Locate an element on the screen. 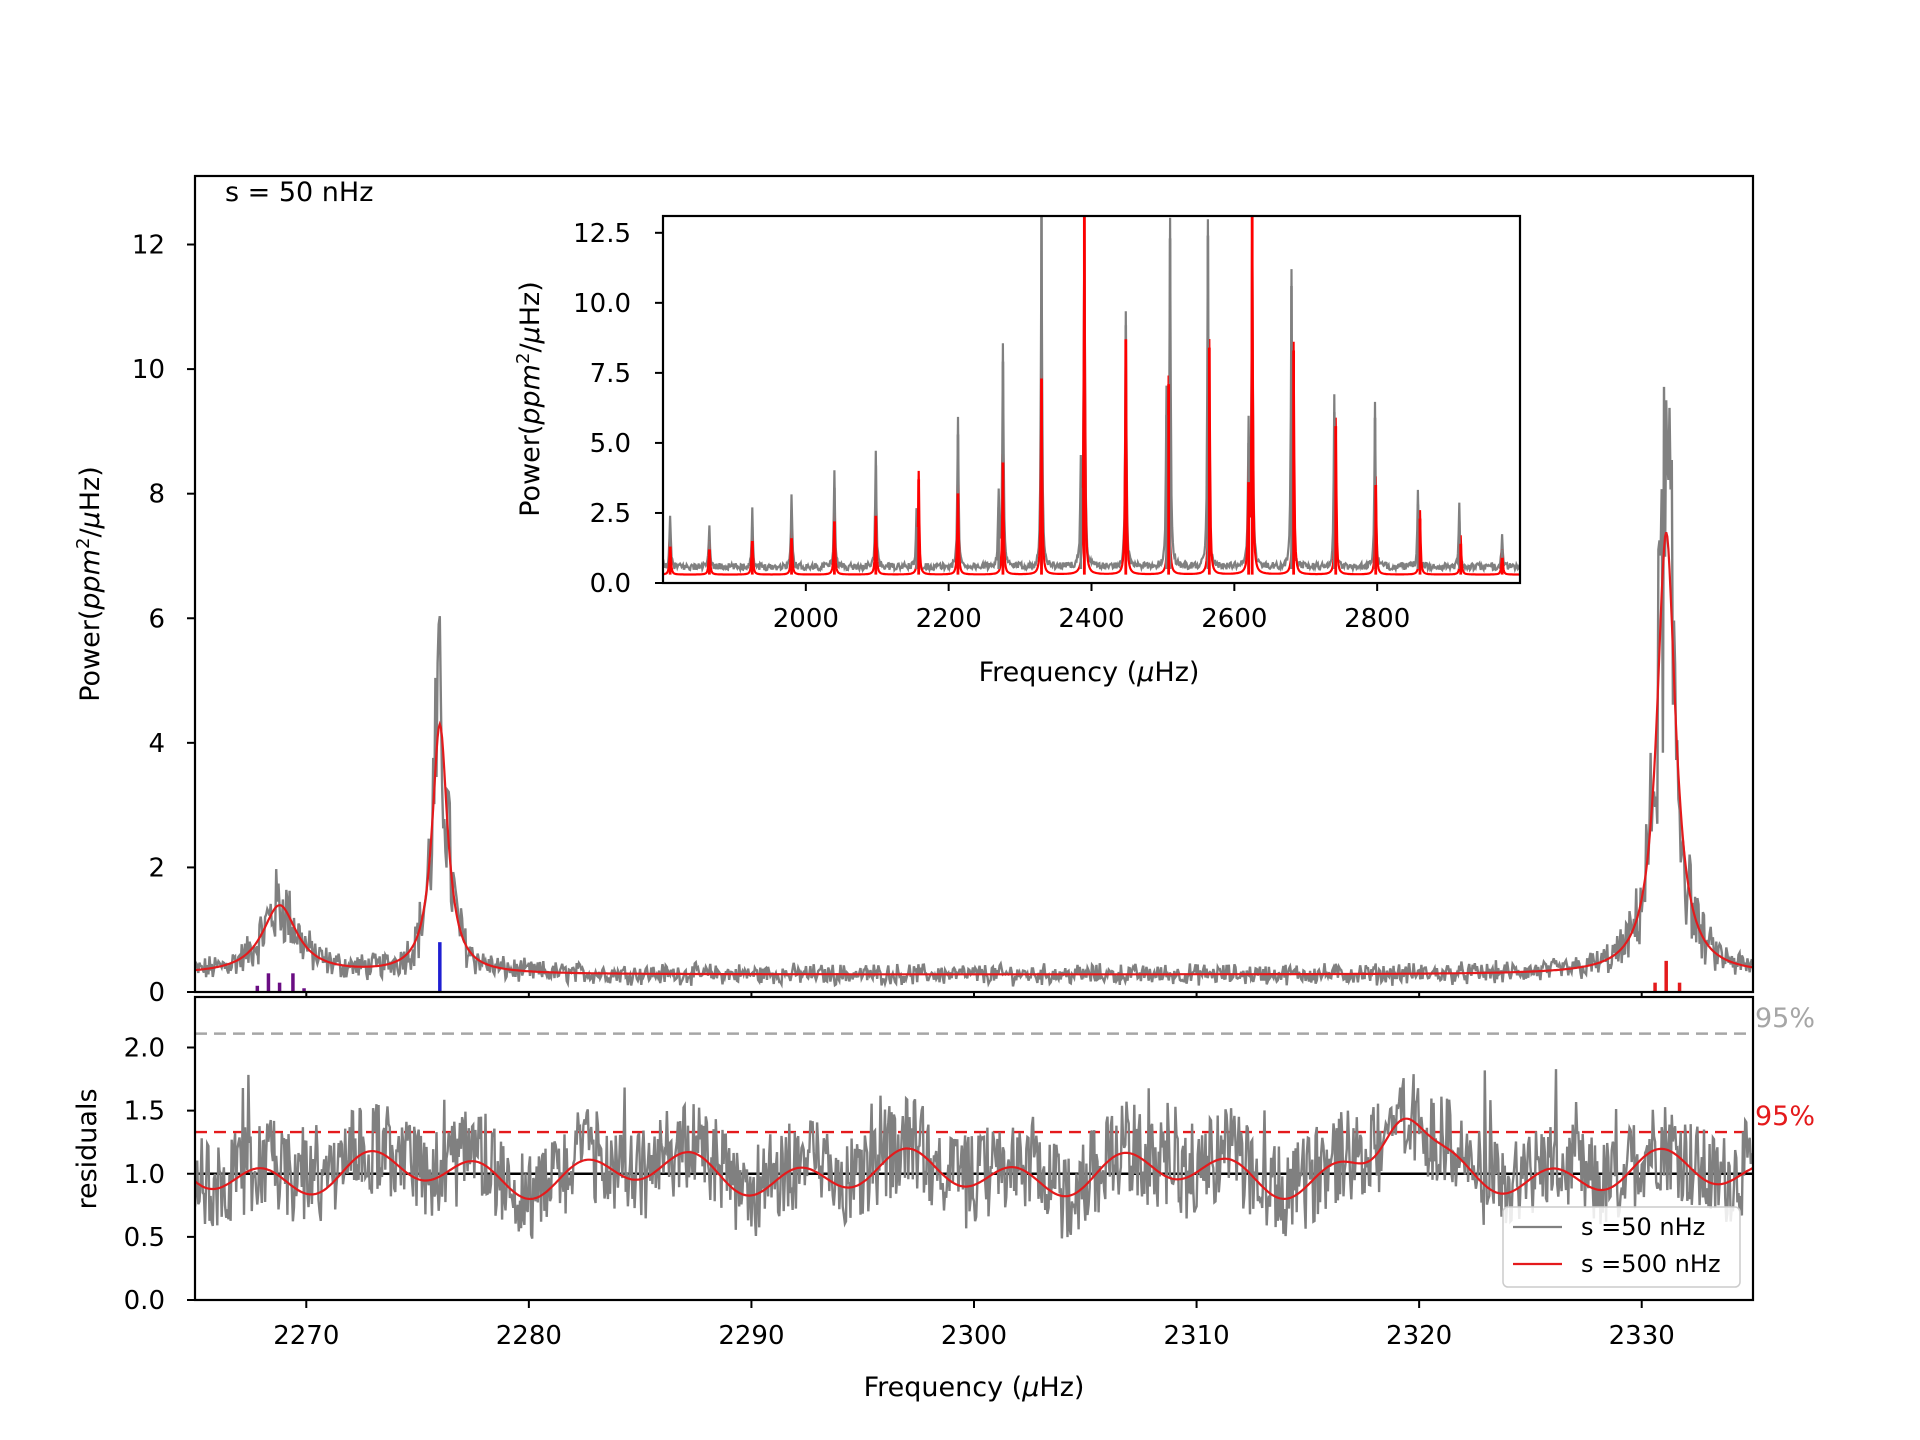 The image size is (1920, 1440). residuals-xtick-label-2330: 2330 is located at coordinates (1642, 1336).